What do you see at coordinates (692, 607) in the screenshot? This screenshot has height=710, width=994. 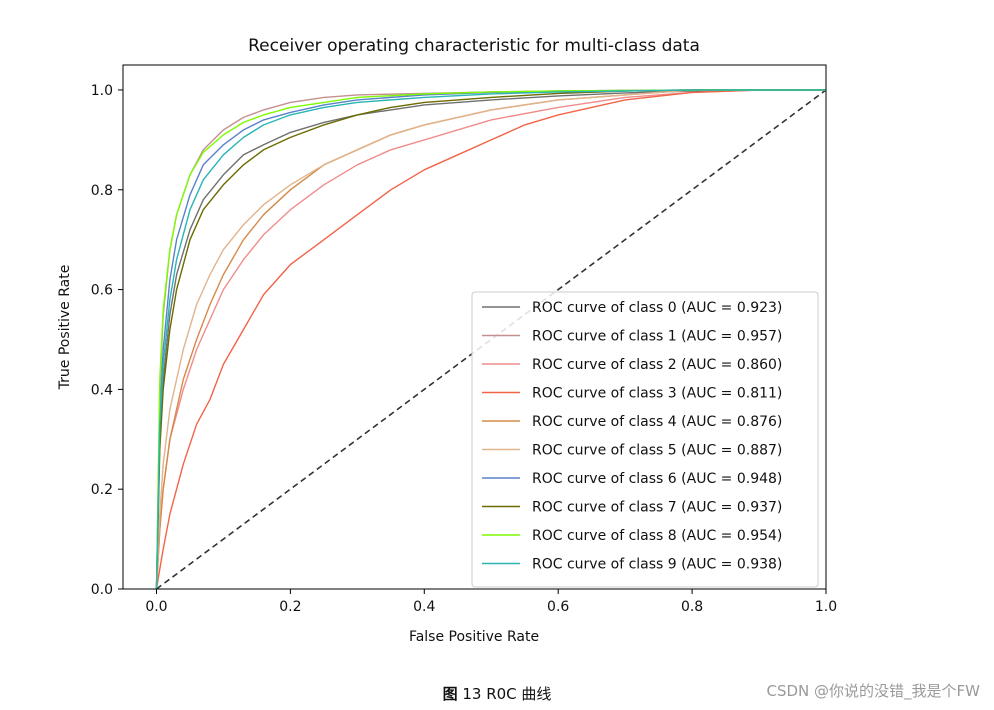 I see `x-tick-label: 0.8` at bounding box center [692, 607].